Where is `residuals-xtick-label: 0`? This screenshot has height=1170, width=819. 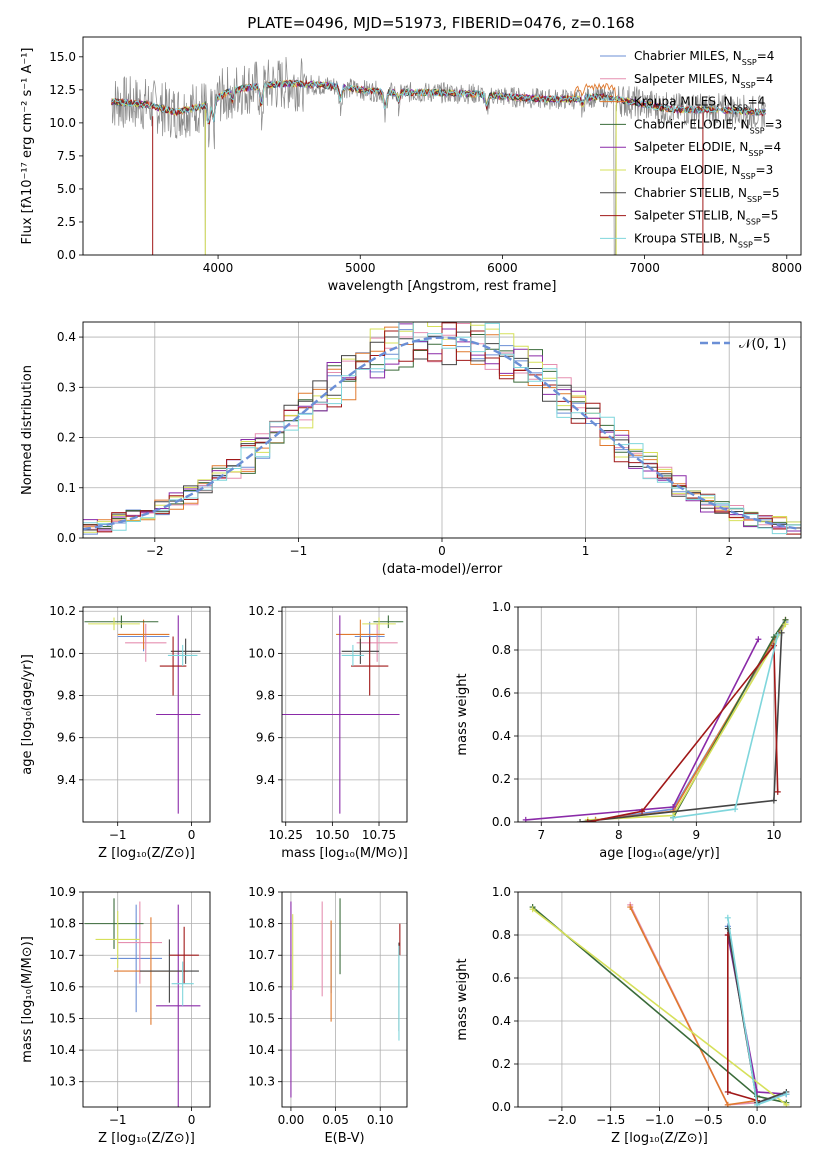
residuals-xtick-label: 0 is located at coordinates (442, 551).